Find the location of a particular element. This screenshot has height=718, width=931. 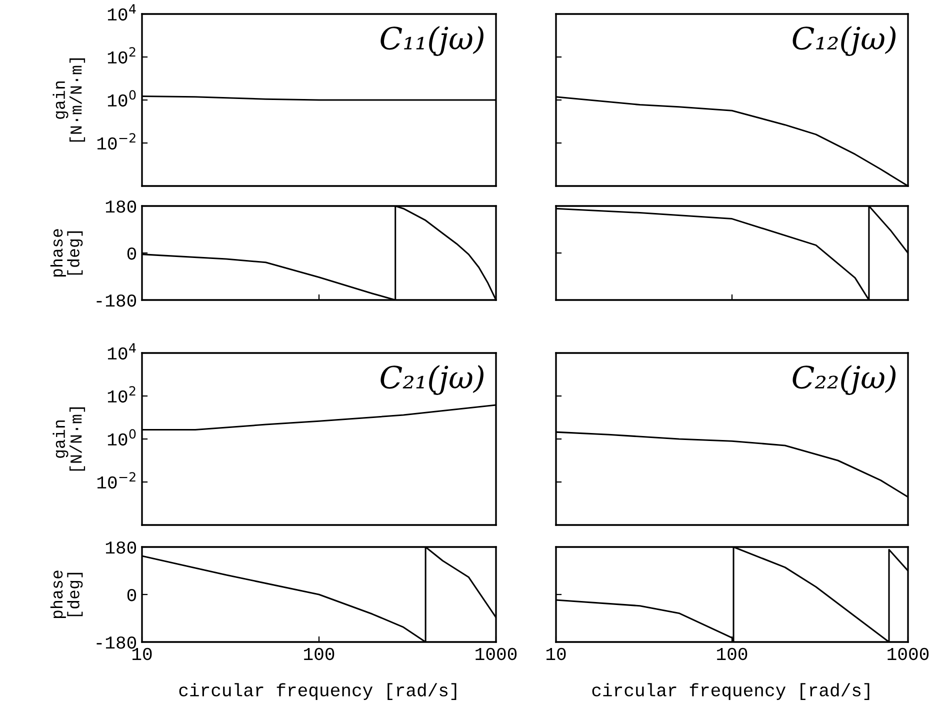

y-axis-title: gain [N/N·m] is located at coordinates (69, 439).